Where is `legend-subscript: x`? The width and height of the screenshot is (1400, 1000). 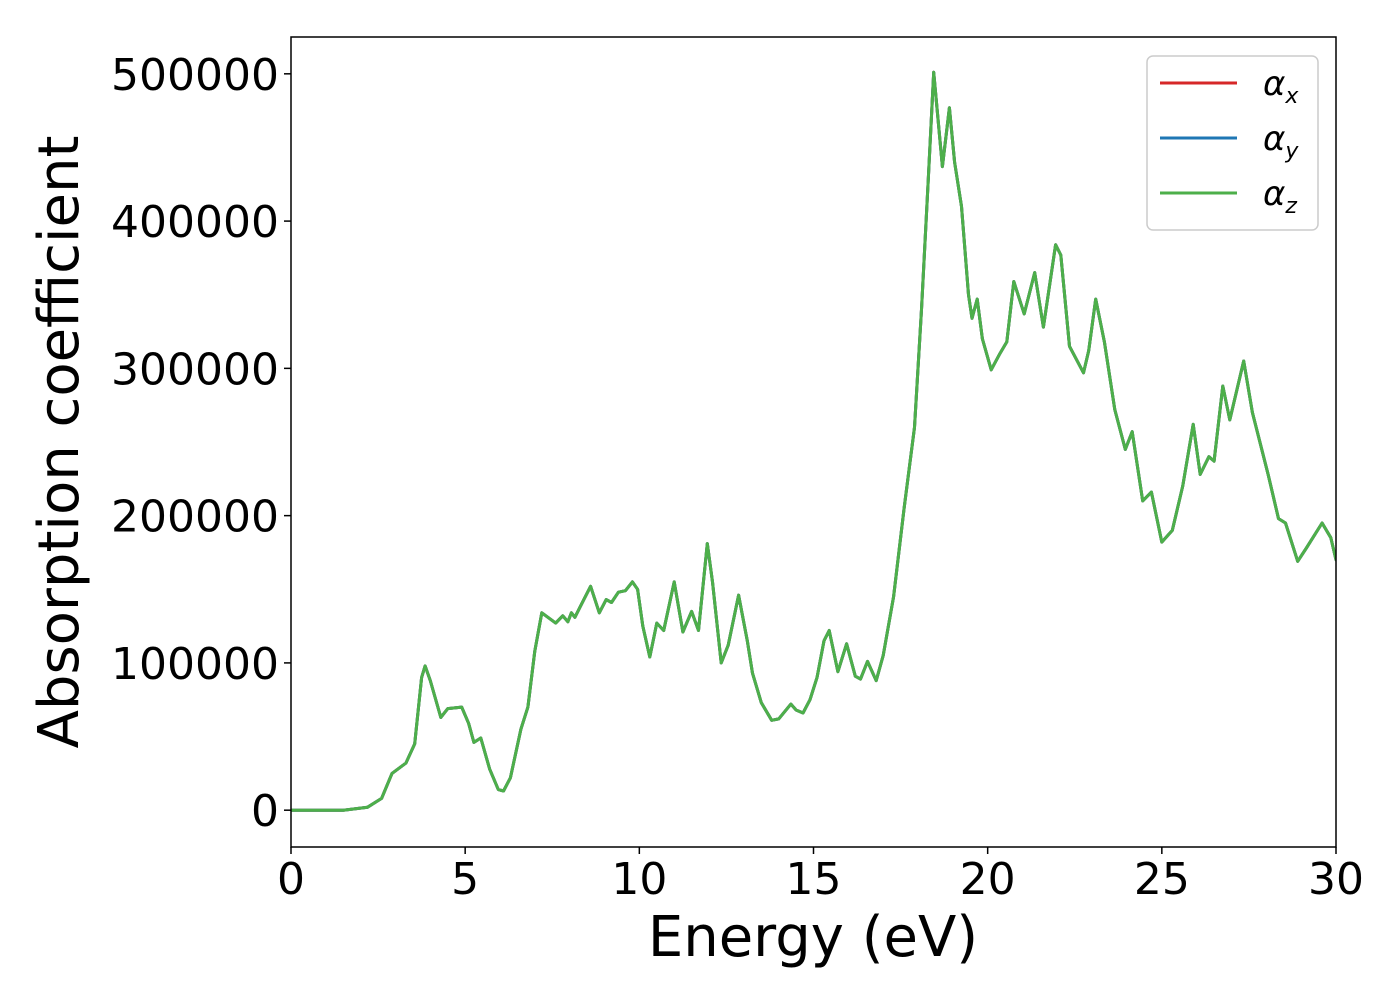
legend-subscript: x is located at coordinates (1291, 96).